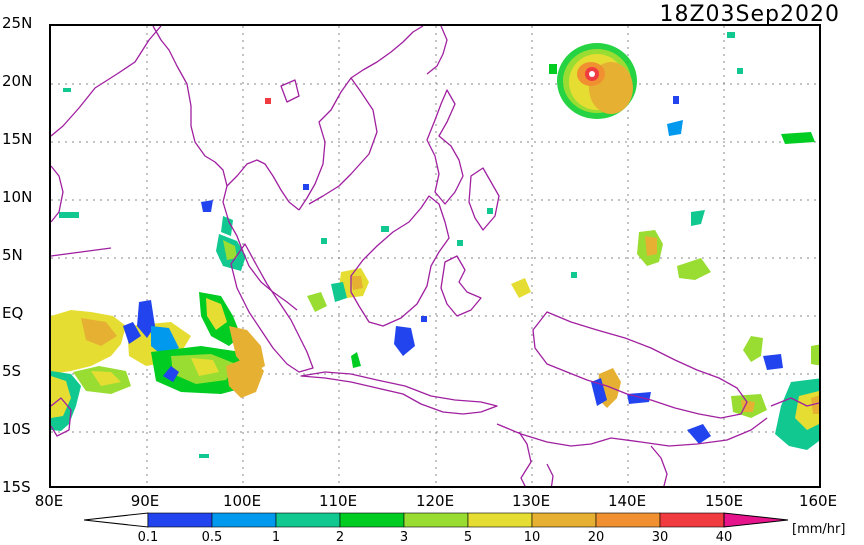 The width and height of the screenshot is (864, 545). I want to click on rain-indian-ocean, so click(157, 365).